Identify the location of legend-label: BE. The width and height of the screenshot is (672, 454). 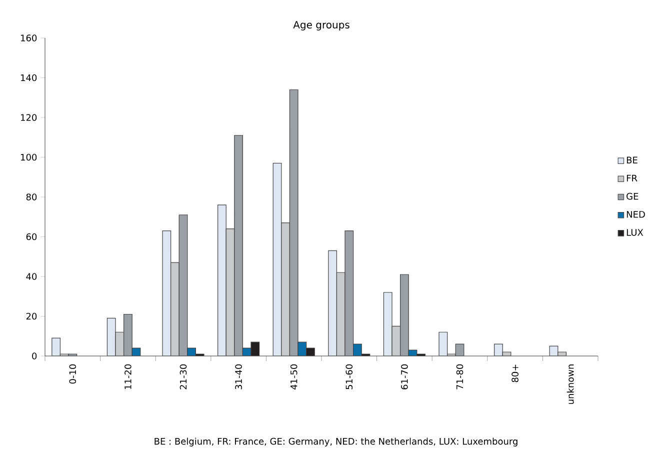
(632, 160).